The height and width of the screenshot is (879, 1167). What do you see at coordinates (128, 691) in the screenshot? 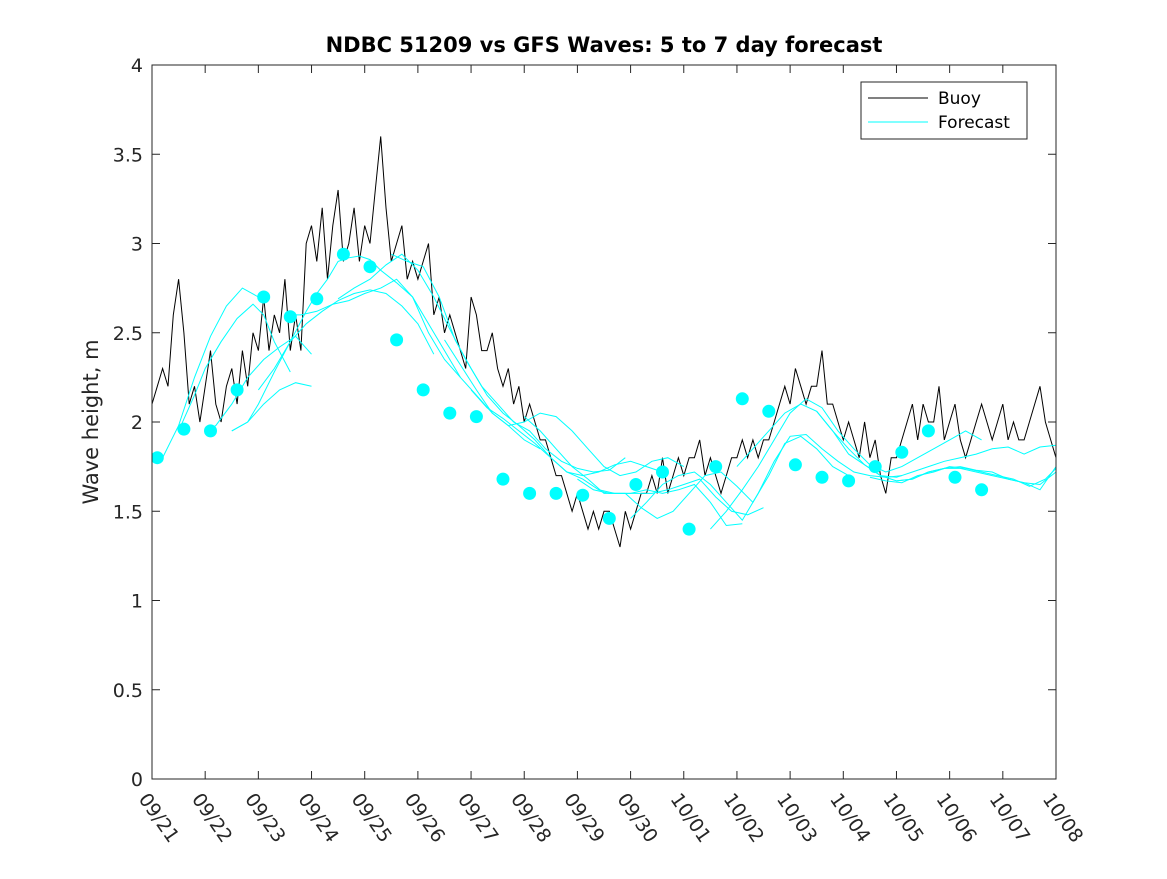
I see `y-tick-label: 0.5` at bounding box center [128, 691].